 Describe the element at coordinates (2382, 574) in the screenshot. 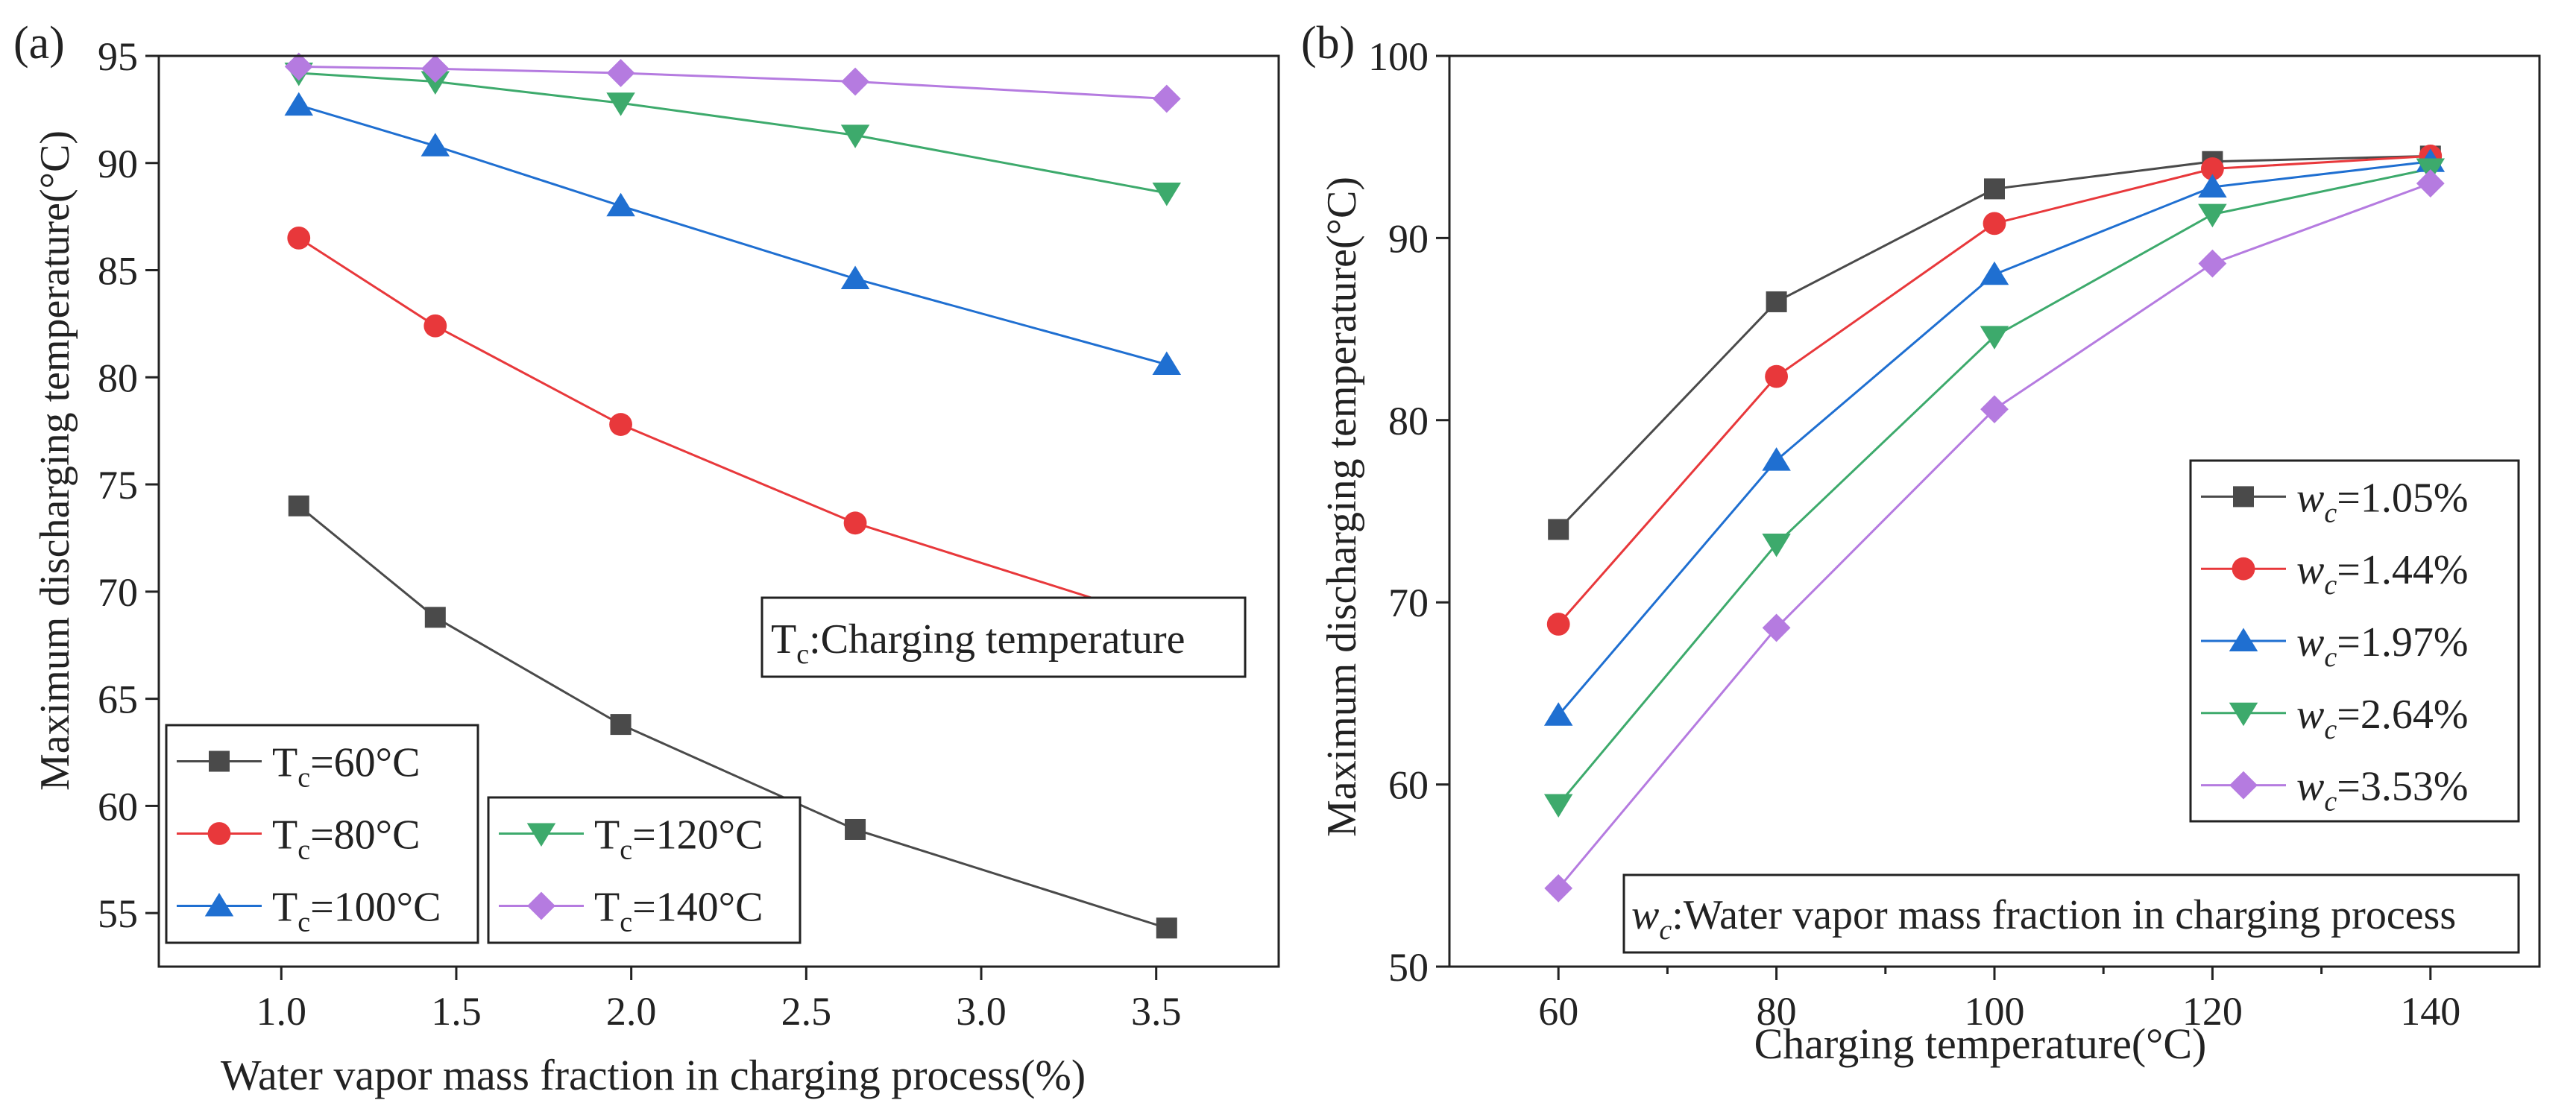

I see `legend-entry-label: wc=1.44%` at that location.